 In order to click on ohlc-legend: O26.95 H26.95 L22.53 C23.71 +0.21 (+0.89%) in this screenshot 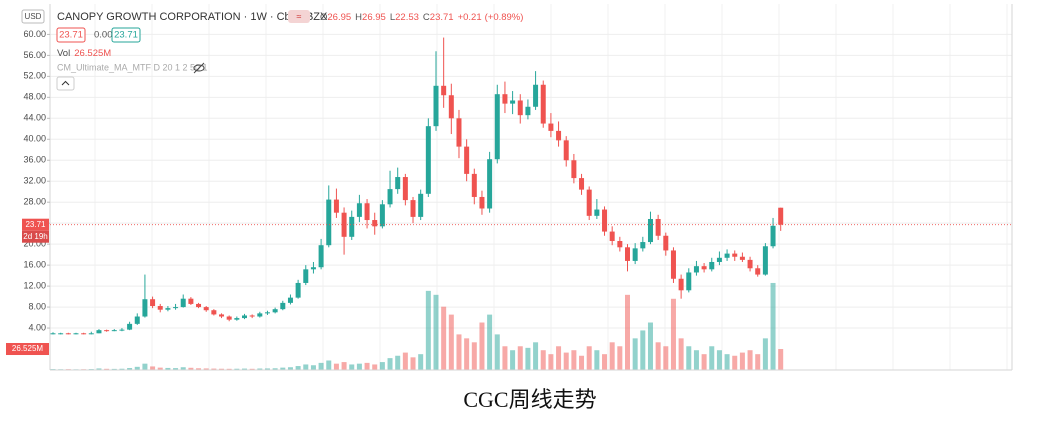, I will do `click(421, 17)`.